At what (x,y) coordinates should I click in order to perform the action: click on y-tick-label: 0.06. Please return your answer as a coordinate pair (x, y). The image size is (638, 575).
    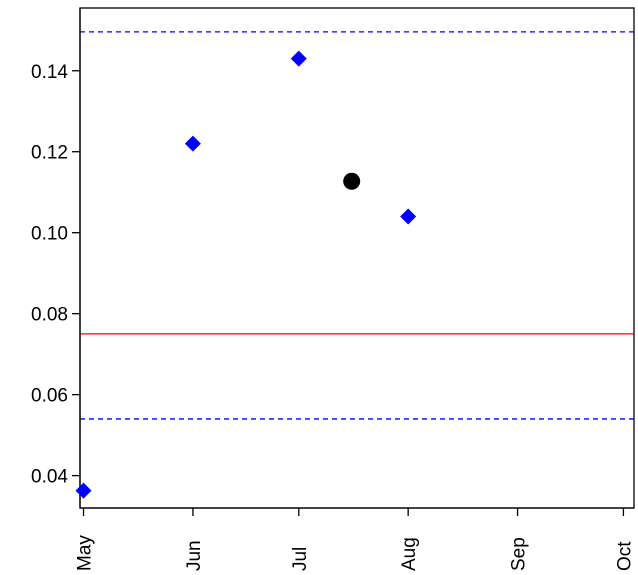
    Looking at the image, I should click on (49, 396).